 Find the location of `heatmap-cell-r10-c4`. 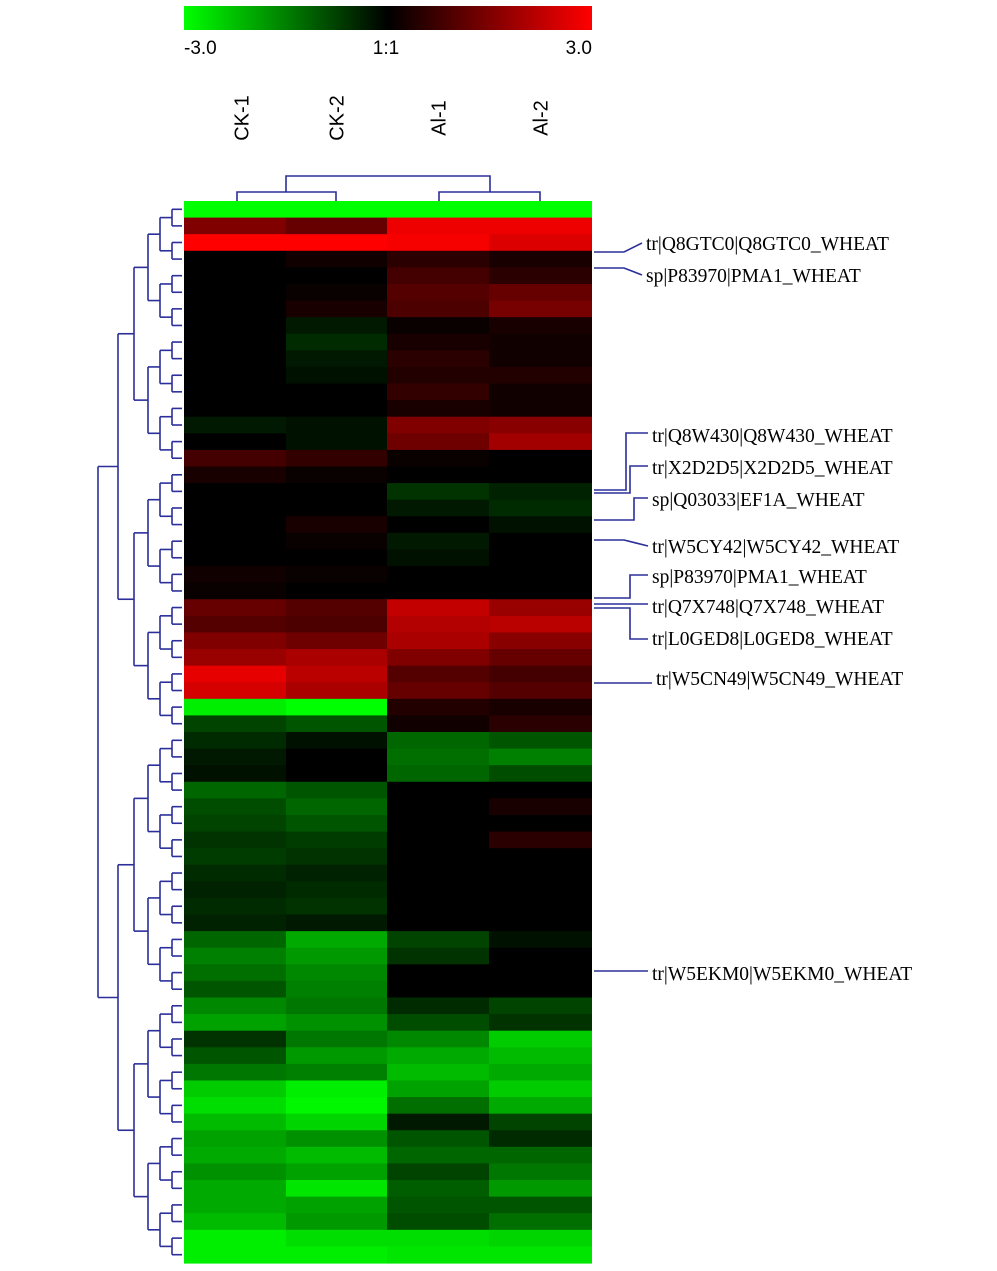

heatmap-cell-r10-c4 is located at coordinates (540, 359).